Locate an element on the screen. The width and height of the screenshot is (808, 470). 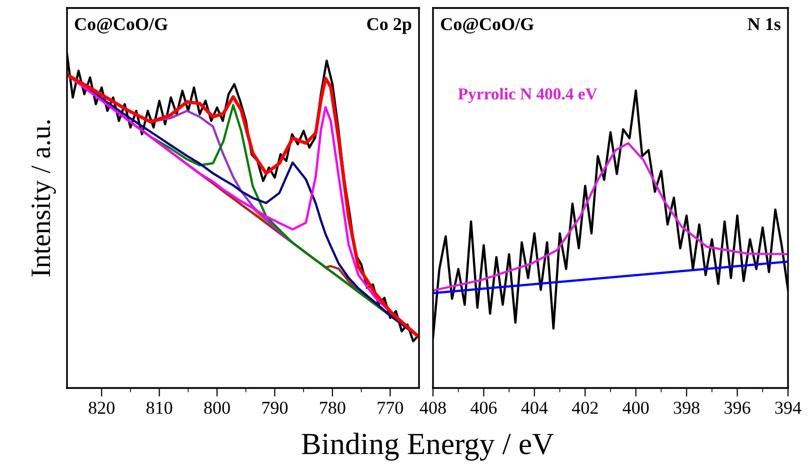
x-tick-label: 408 is located at coordinates (433, 408).